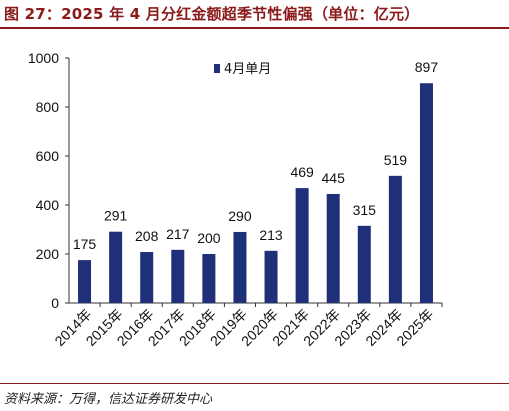  What do you see at coordinates (427, 67) in the screenshot?
I see `data-label: 897` at bounding box center [427, 67].